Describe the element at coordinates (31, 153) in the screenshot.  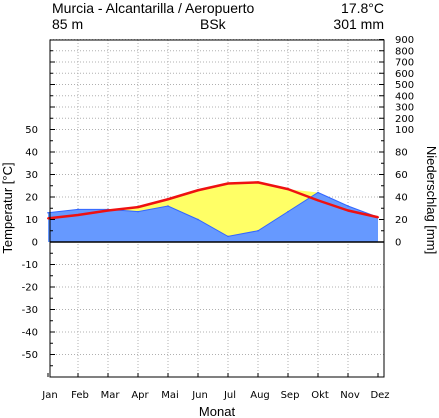
I see `left-tick-label: 40` at that location.